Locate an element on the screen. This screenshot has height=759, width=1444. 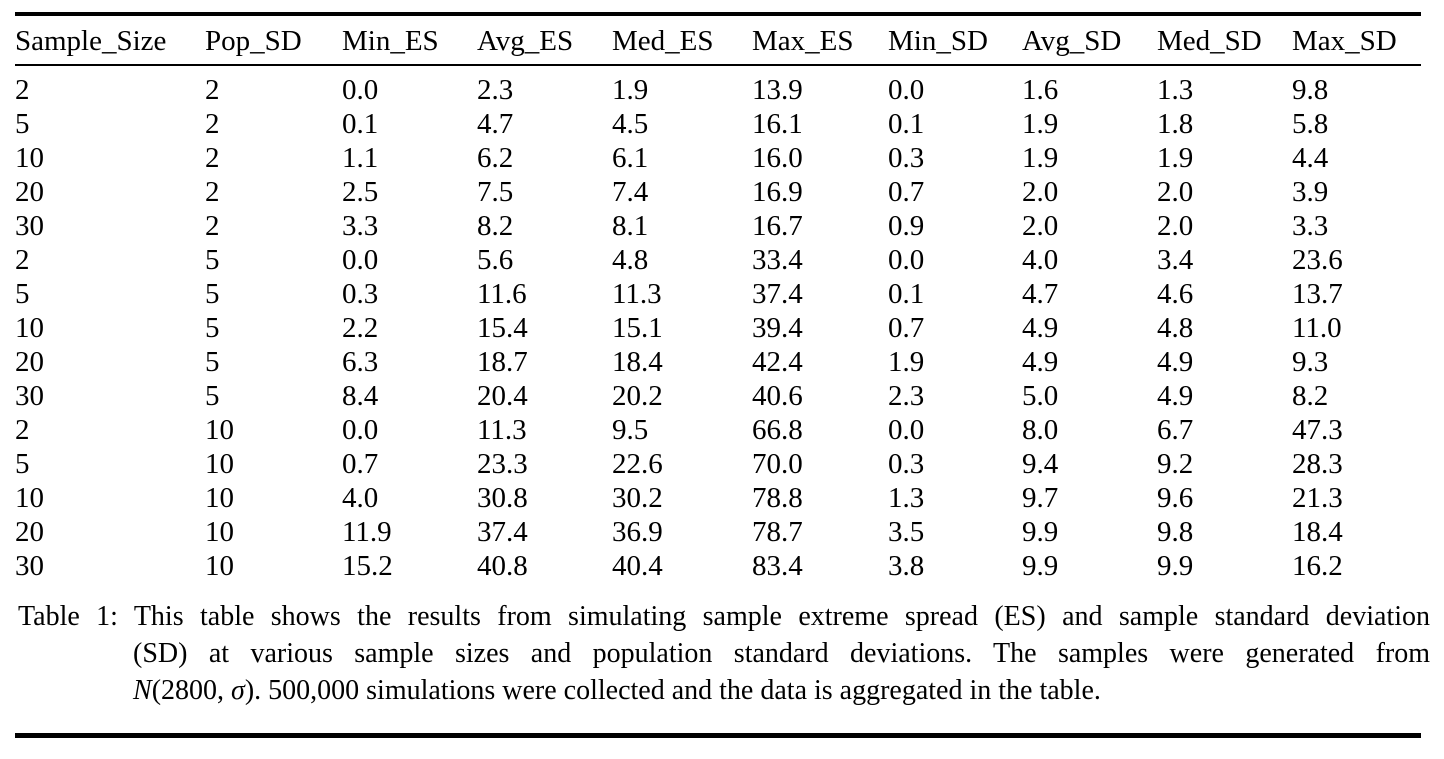
table-cell: 1.6 is located at coordinates (1040, 90).